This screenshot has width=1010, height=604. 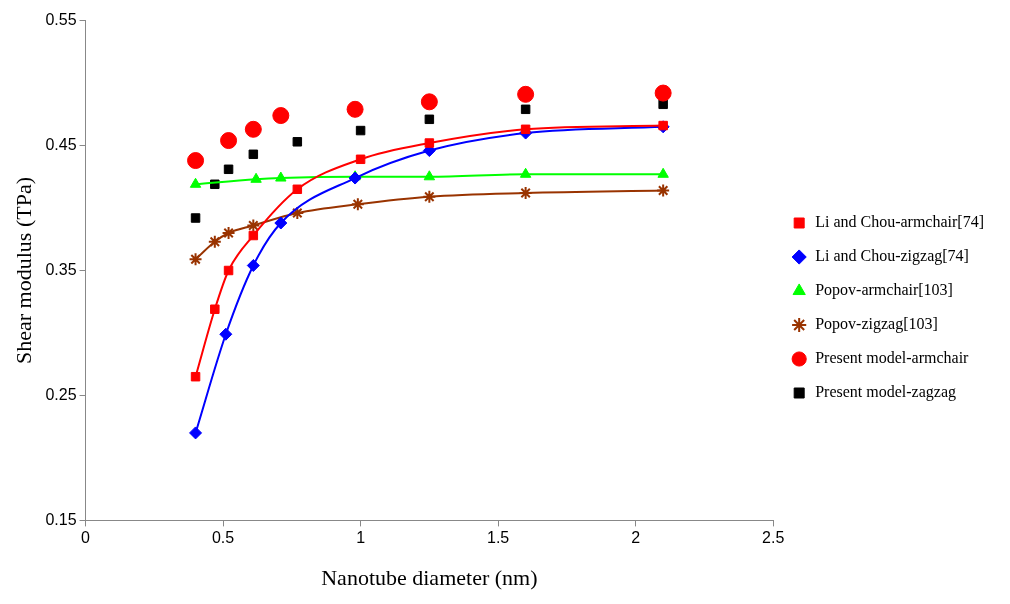 I want to click on x-tick-label: 1, so click(x=361, y=538).